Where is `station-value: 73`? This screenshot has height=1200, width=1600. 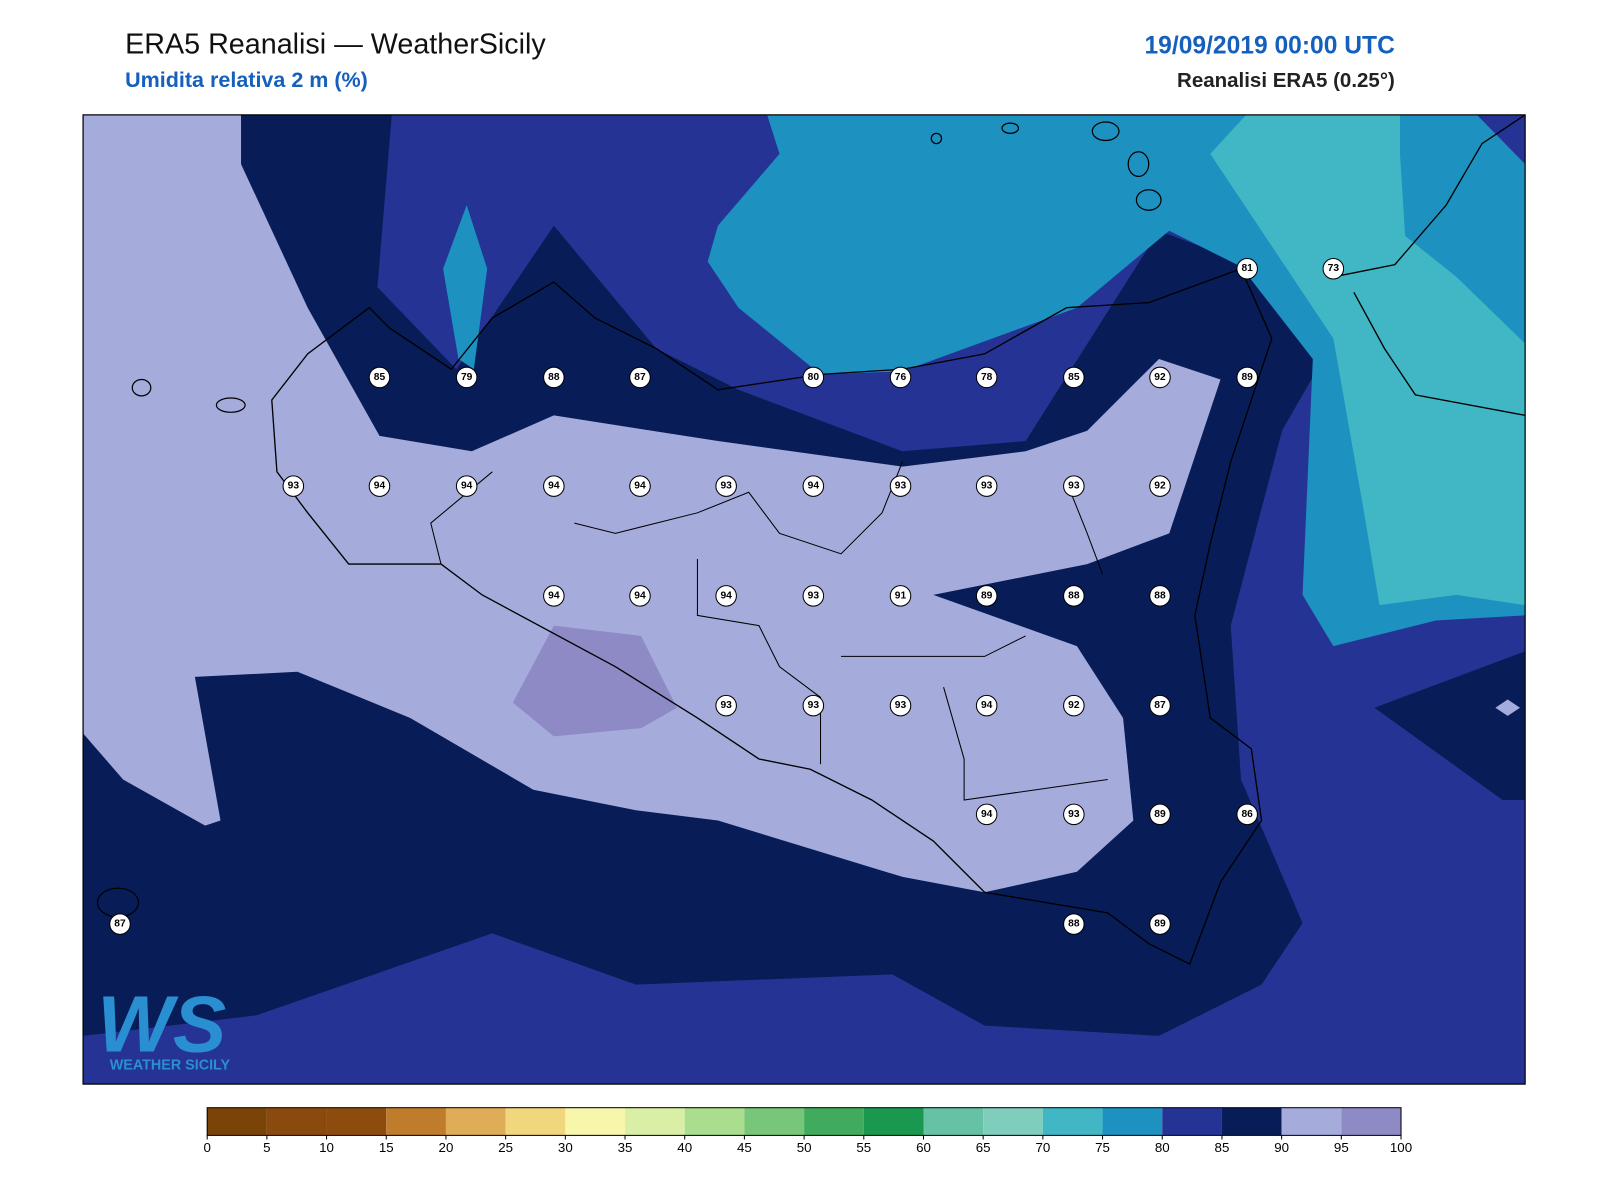
station-value: 73 is located at coordinates (1334, 268).